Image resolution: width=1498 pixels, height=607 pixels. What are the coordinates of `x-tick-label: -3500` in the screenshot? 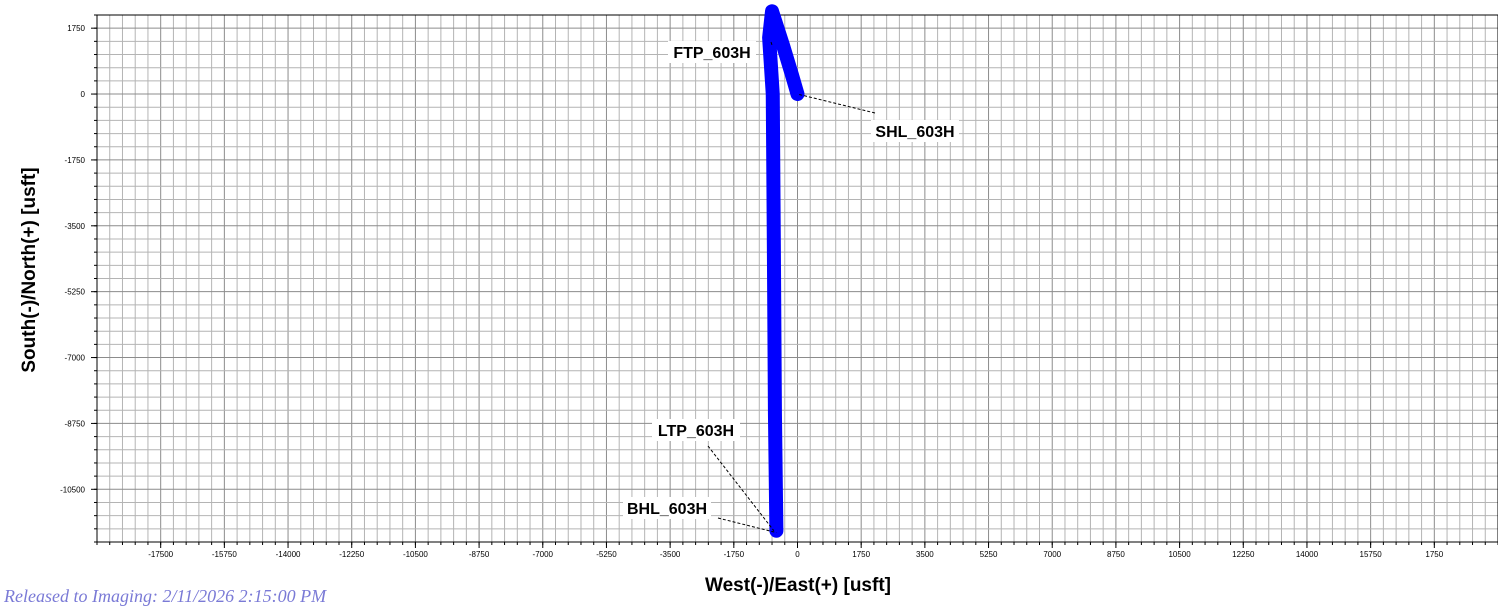 It's located at (670, 554).